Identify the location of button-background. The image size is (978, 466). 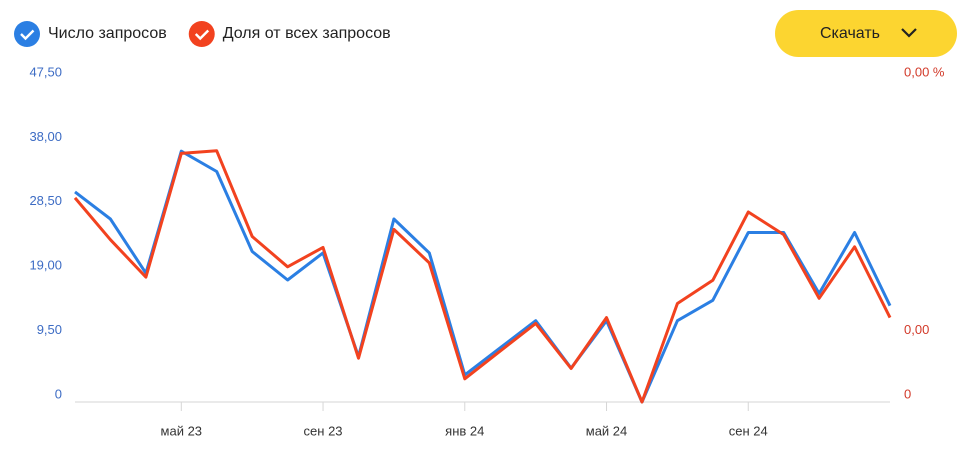
(866, 33).